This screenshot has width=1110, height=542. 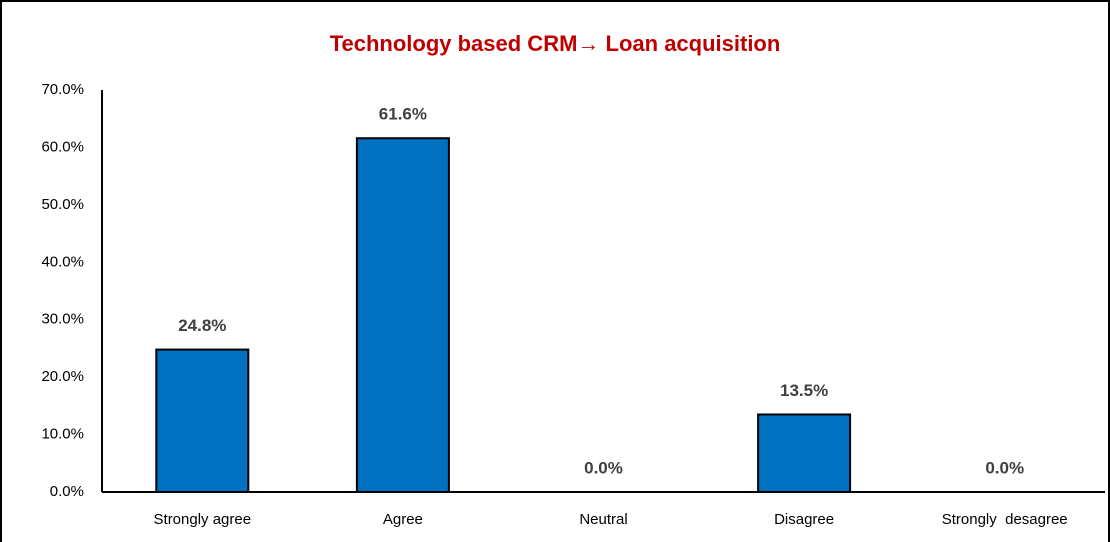 What do you see at coordinates (62, 434) in the screenshot?
I see `y-tick-label: 10.0%` at bounding box center [62, 434].